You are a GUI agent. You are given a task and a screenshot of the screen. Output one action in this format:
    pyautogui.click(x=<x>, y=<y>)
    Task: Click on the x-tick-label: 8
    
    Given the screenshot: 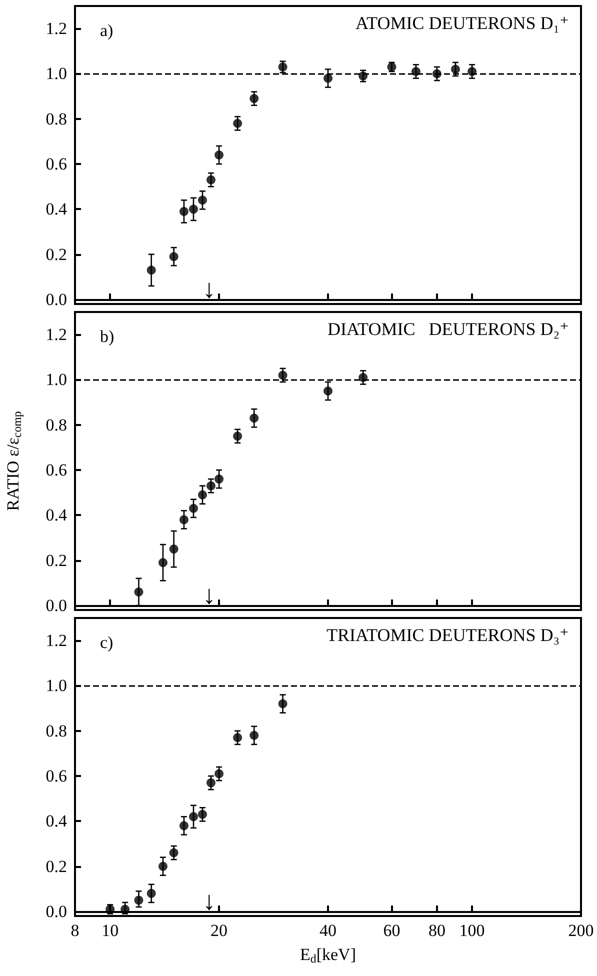 What is the action you would take?
    pyautogui.click(x=75, y=930)
    